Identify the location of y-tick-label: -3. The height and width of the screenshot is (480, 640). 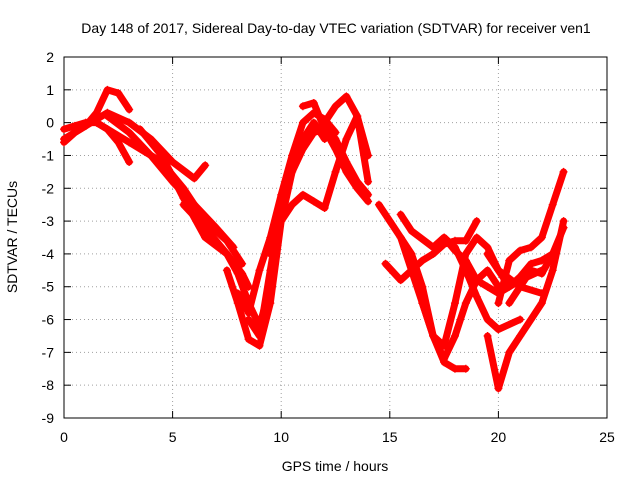
(48, 221).